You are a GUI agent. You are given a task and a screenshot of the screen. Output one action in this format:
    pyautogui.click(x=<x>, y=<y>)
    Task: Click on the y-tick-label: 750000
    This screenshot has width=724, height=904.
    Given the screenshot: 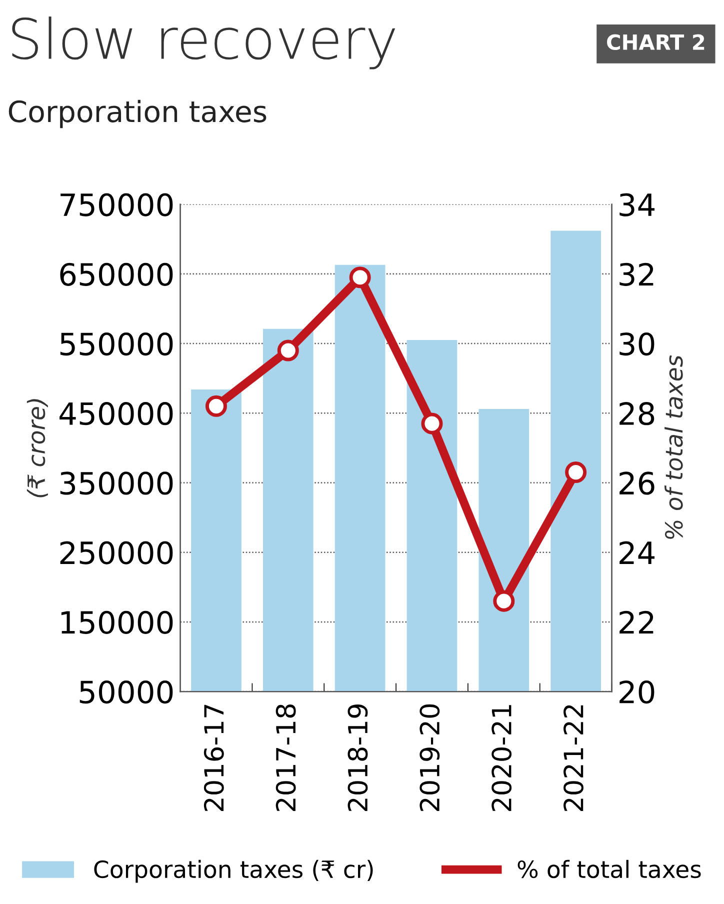 What is the action you would take?
    pyautogui.click(x=116, y=204)
    